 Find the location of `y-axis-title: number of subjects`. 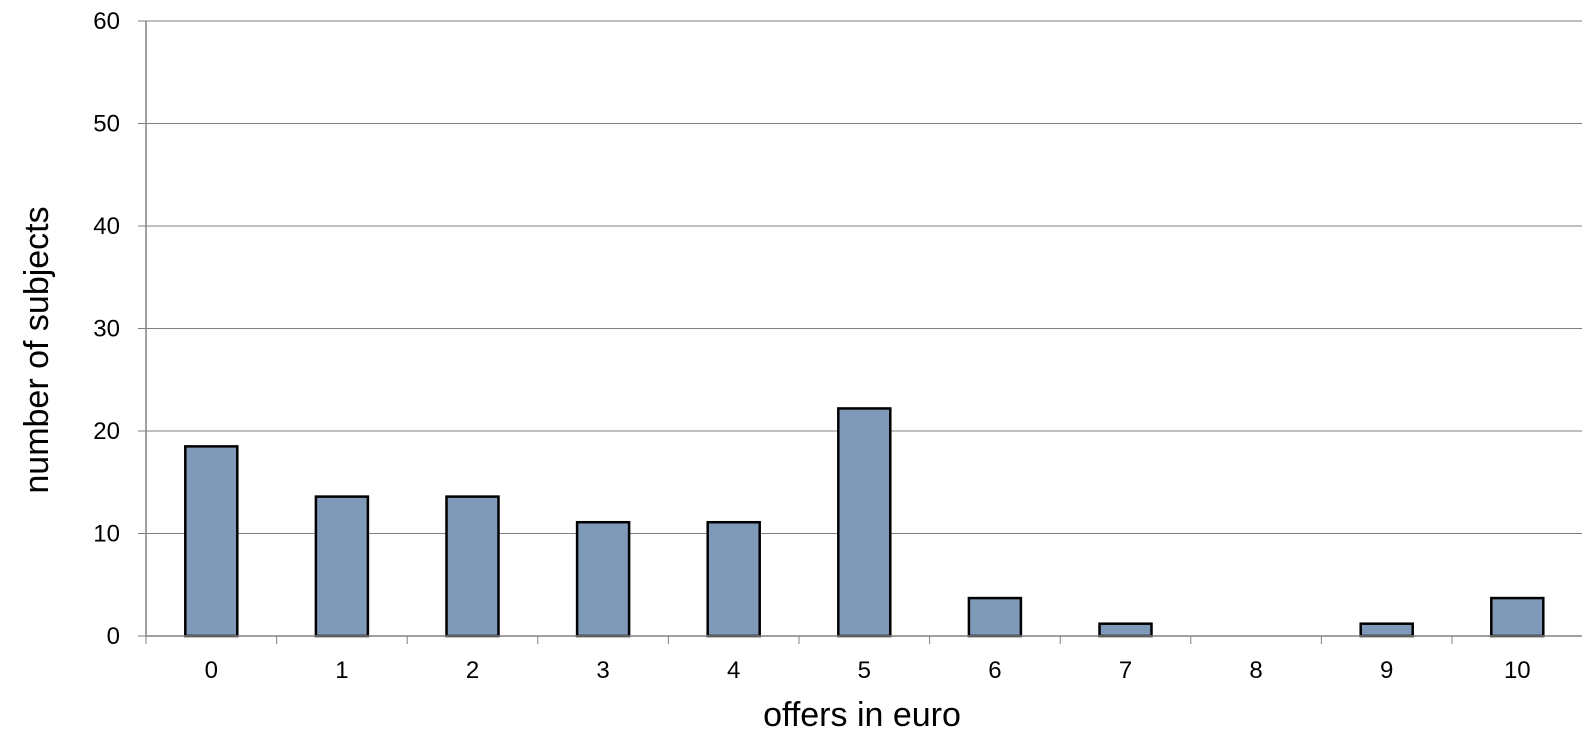

y-axis-title: number of subjects is located at coordinates (37, 349).